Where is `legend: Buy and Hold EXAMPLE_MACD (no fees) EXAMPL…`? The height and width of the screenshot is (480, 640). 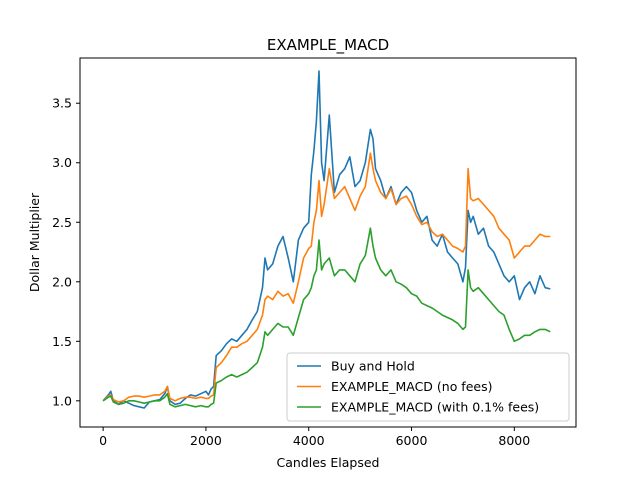
legend: Buy and Hold EXAMPLE_MACD (no fees) EXAMPL… is located at coordinates (428, 387).